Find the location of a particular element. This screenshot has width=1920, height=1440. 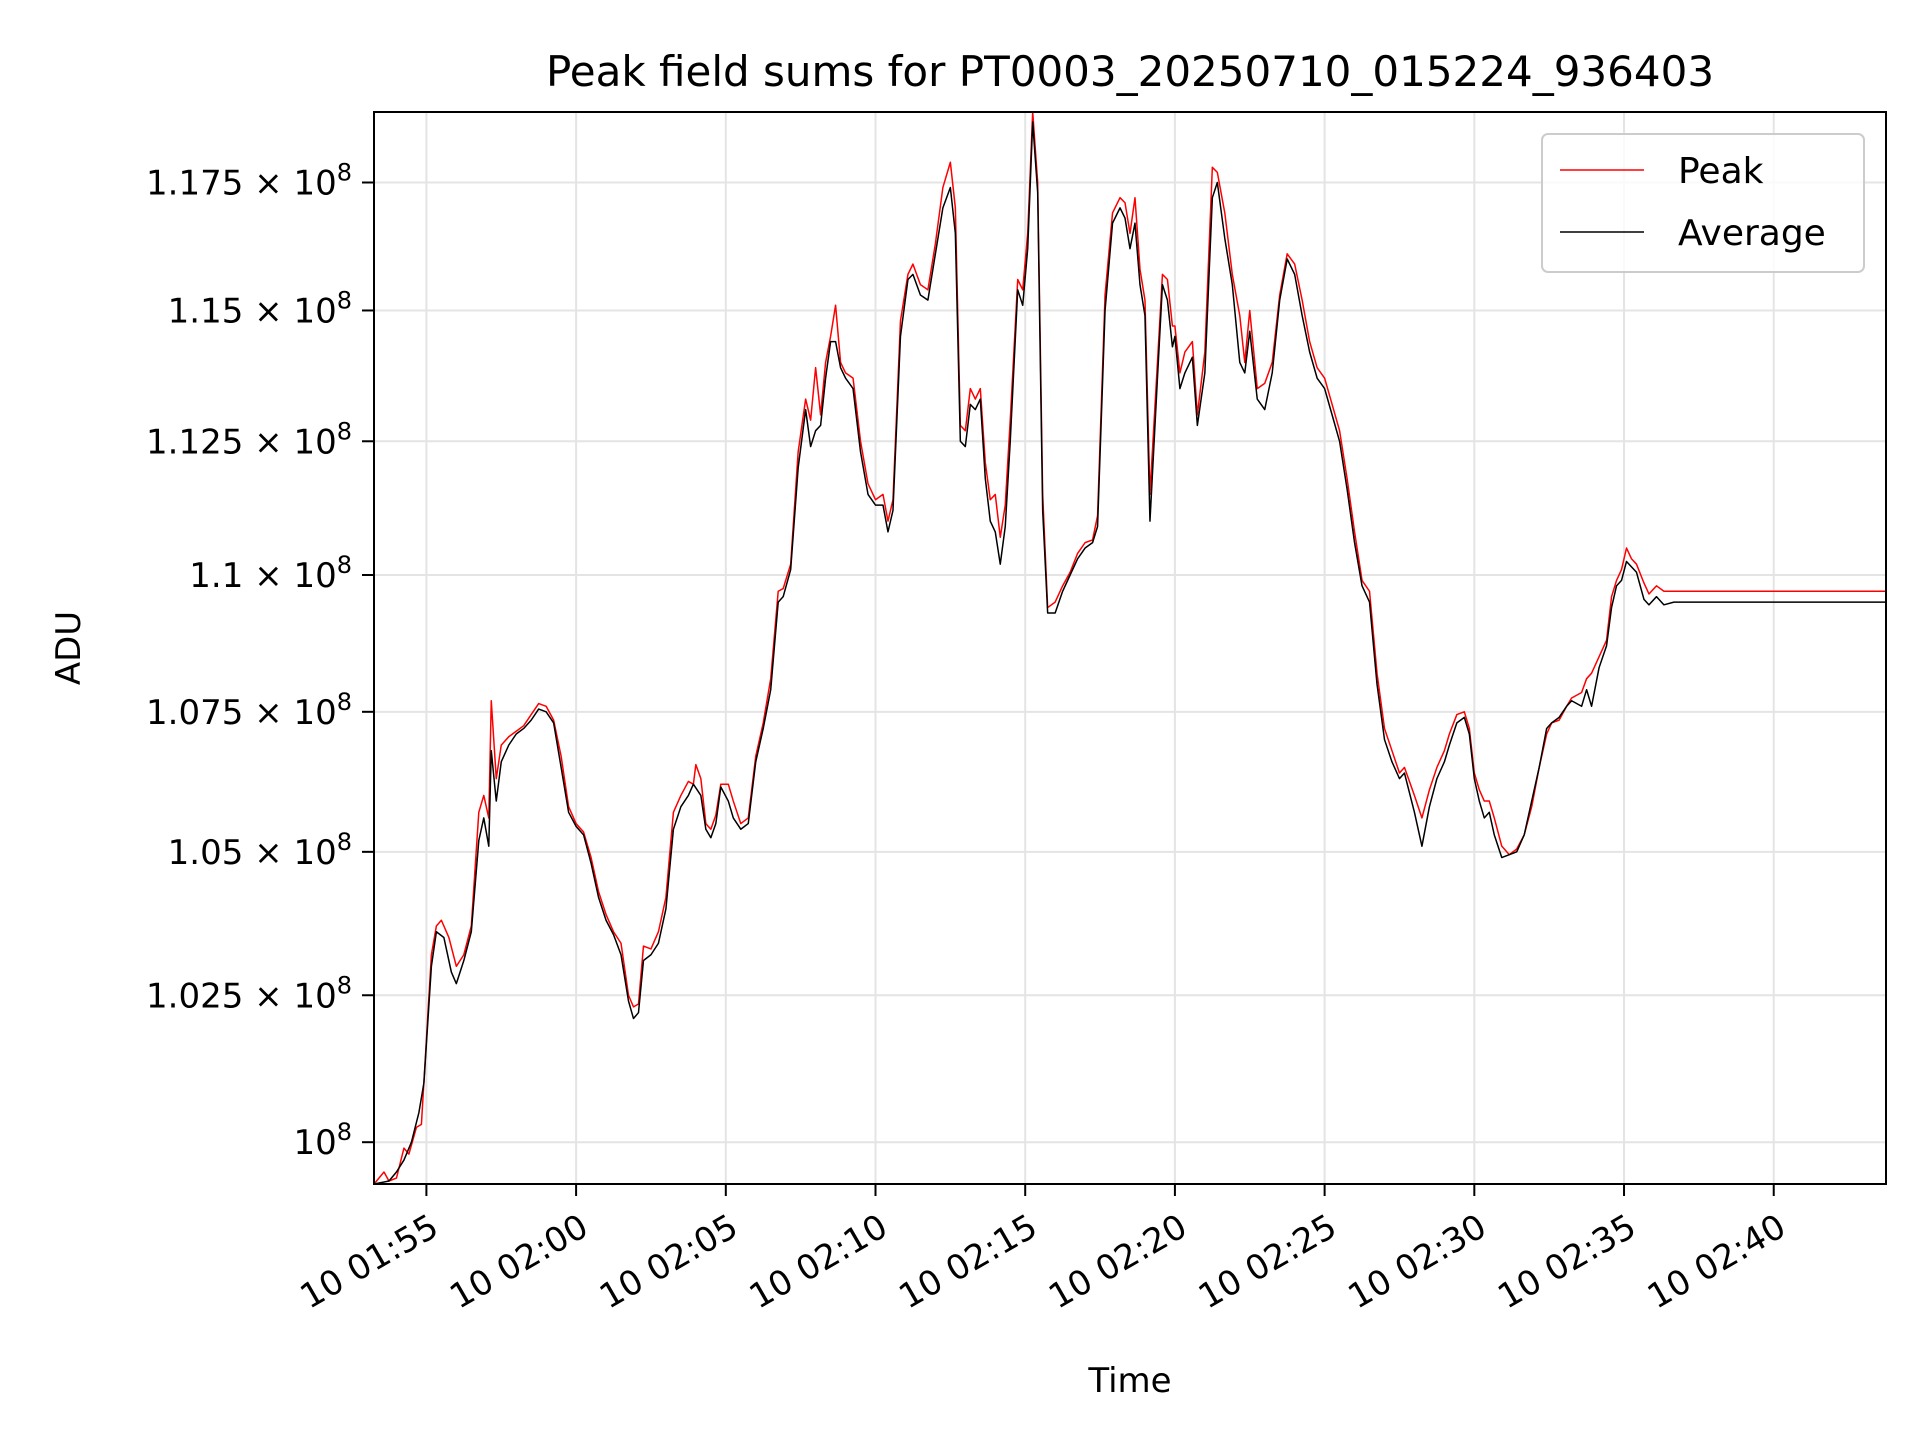

legend-label-average: Average is located at coordinates (1752, 233).